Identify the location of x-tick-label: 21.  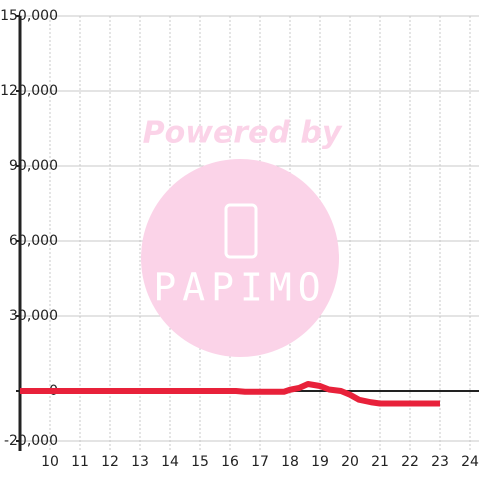
(380, 462).